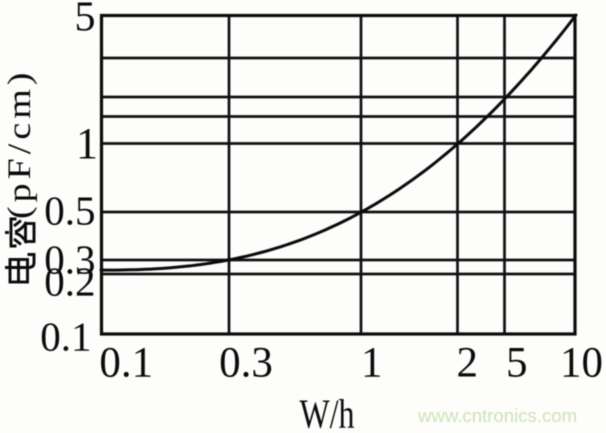 The image size is (606, 433). Describe the element at coordinates (581, 363) in the screenshot. I see `svg-text: 10` at that location.